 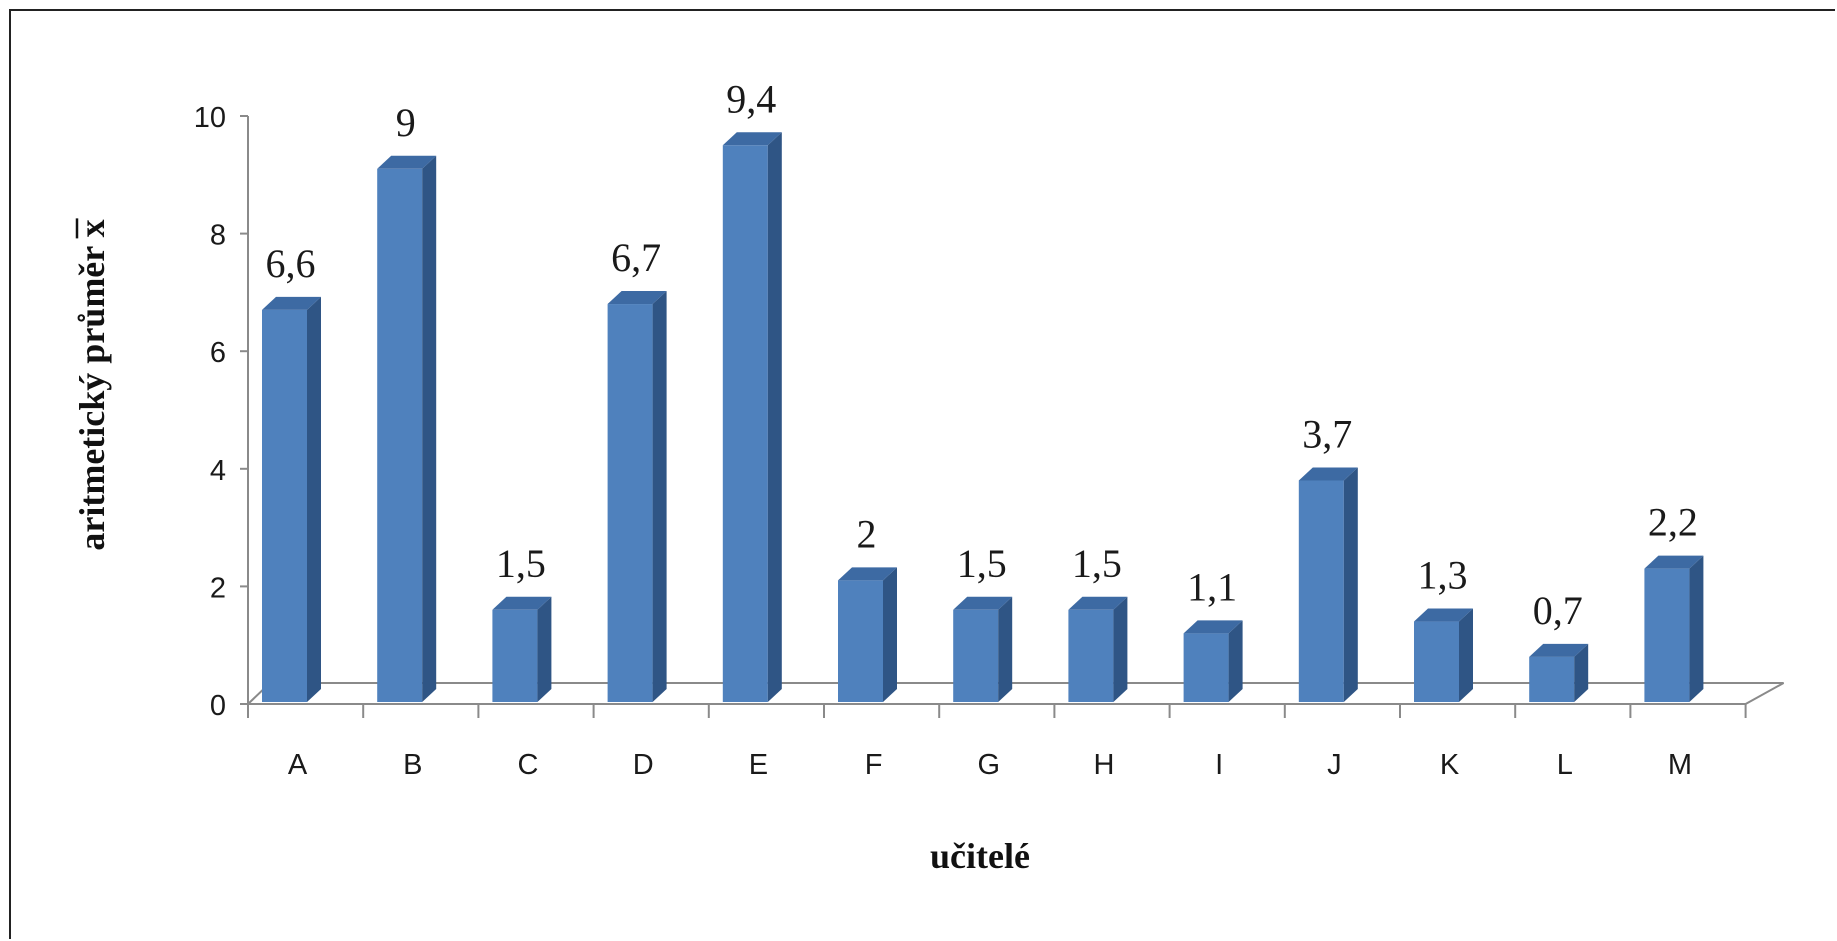 I want to click on x-tick-label: L, so click(x=1565, y=765).